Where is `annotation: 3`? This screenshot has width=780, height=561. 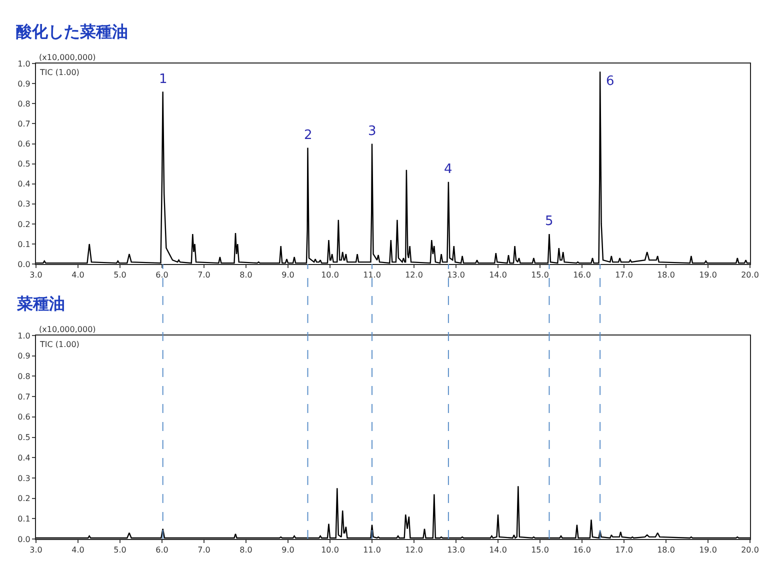
annotation: 3 is located at coordinates (372, 131).